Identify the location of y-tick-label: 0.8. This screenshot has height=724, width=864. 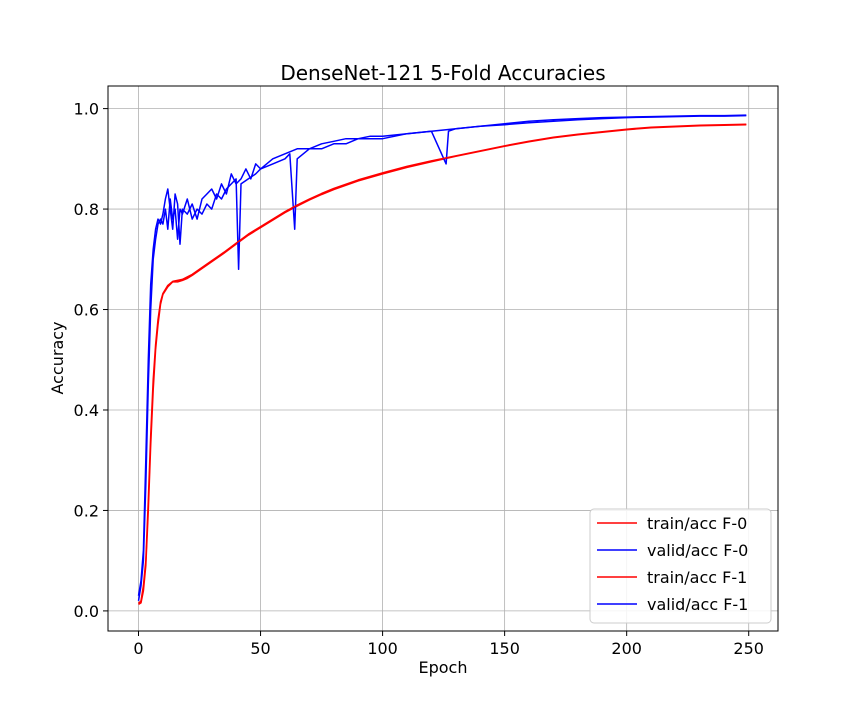
(86, 209).